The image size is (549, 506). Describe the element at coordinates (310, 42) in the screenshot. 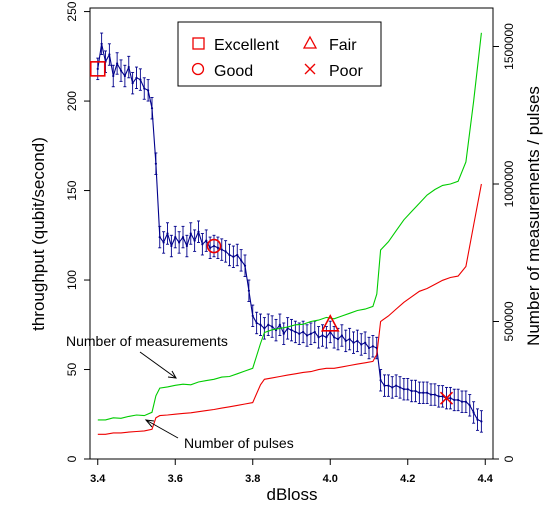

I see `legend-triangle-icon` at that location.